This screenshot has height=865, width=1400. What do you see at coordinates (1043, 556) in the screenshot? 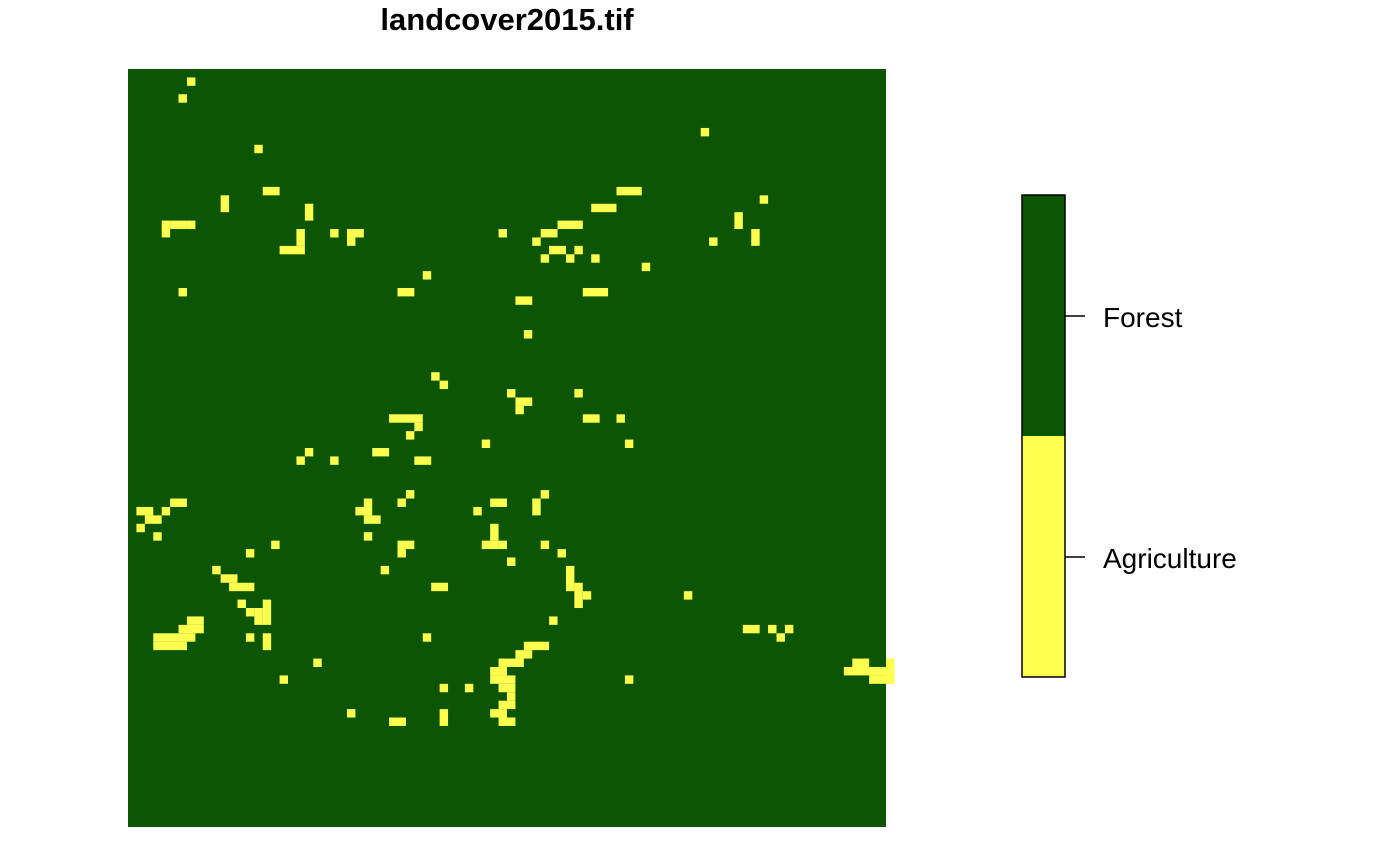
I see `legend-swatch-agriculture` at bounding box center [1043, 556].